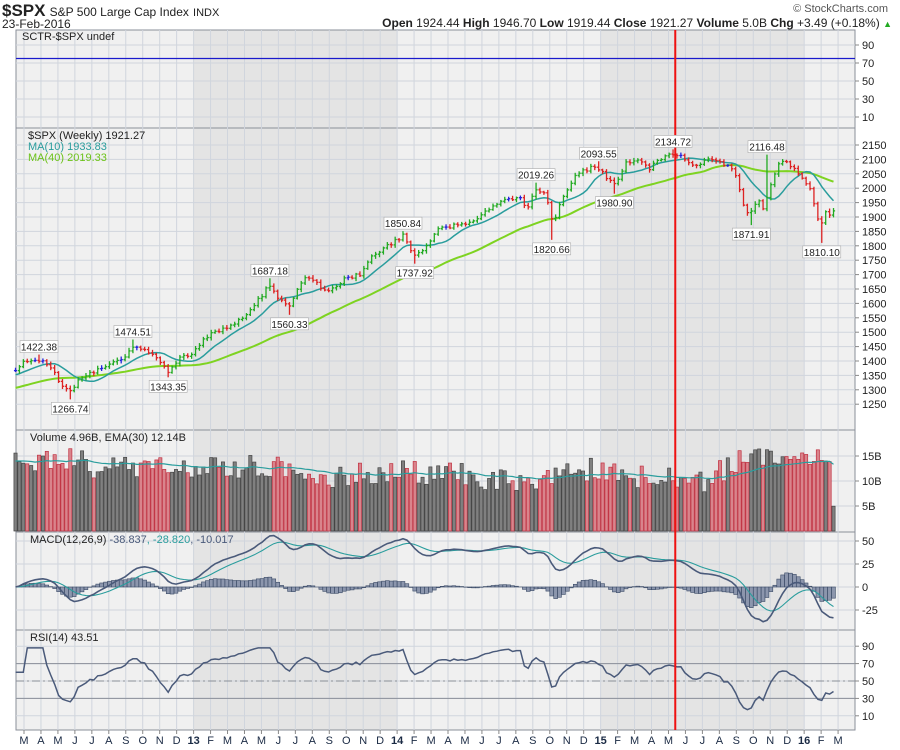 This screenshot has width=900, height=750. I want to click on rsi-tick-label: 70, so click(868, 665).